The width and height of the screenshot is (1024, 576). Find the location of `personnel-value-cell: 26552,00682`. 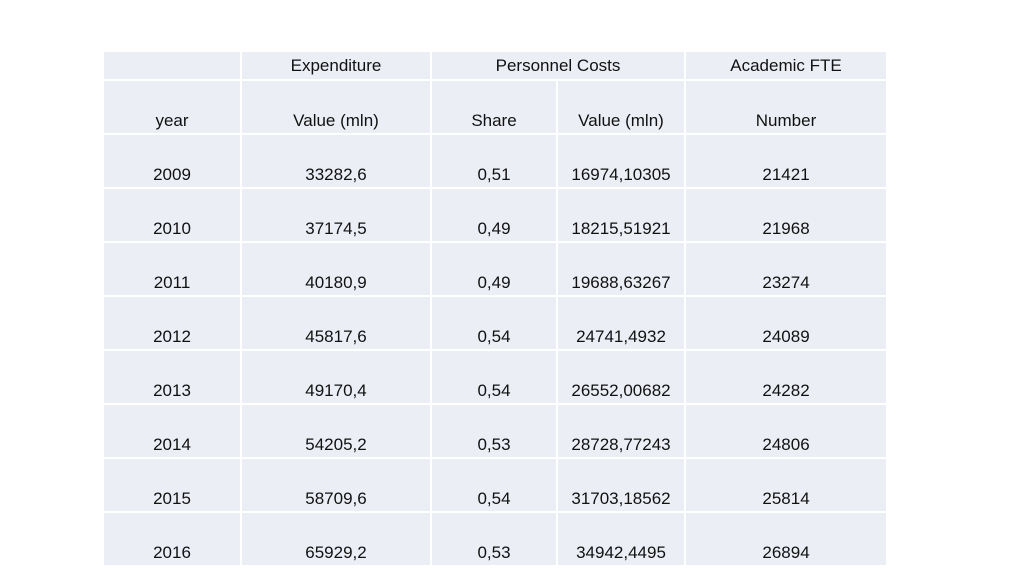

personnel-value-cell: 26552,00682 is located at coordinates (621, 377).